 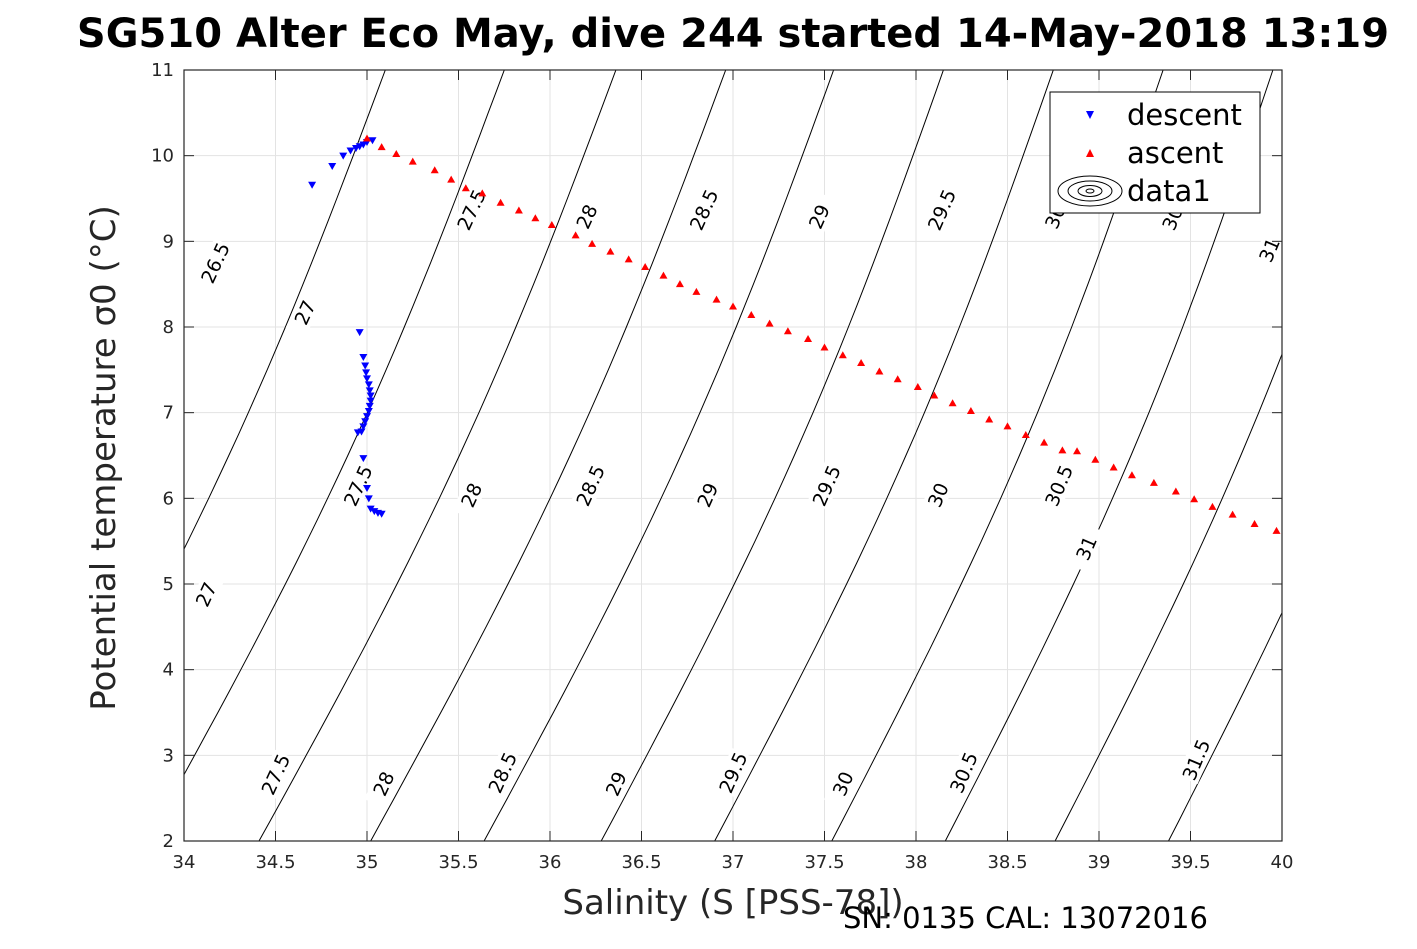 What do you see at coordinates (162, 70) in the screenshot?
I see `y-tick-label: 11` at bounding box center [162, 70].